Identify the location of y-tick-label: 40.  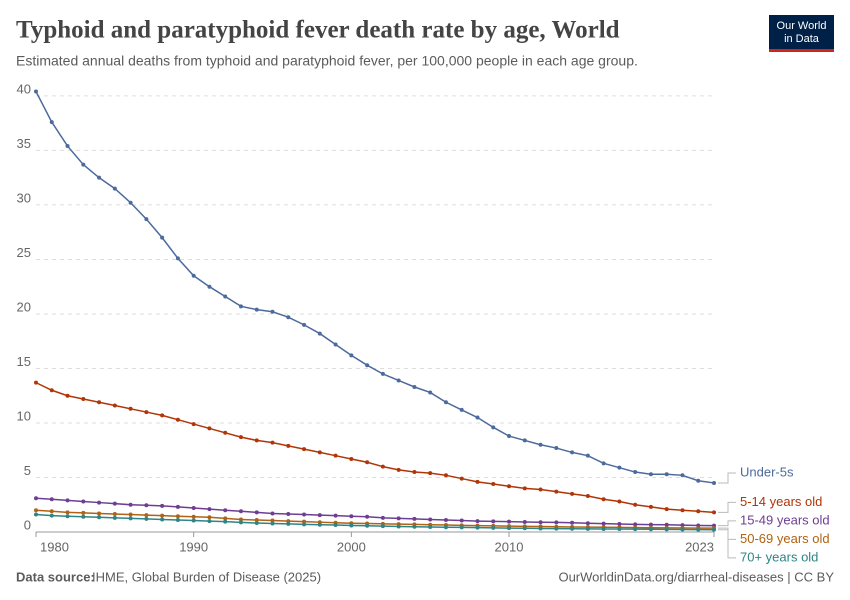
(24, 88).